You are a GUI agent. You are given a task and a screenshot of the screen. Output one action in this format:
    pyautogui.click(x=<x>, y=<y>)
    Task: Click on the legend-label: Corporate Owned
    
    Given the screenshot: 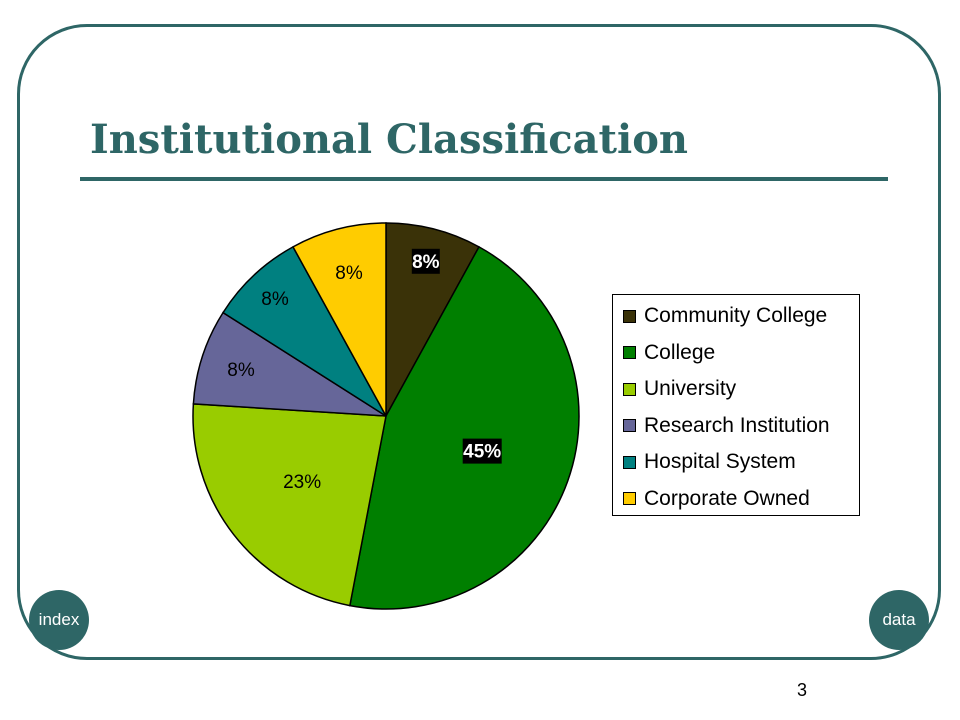 What is the action you would take?
    pyautogui.click(x=727, y=498)
    